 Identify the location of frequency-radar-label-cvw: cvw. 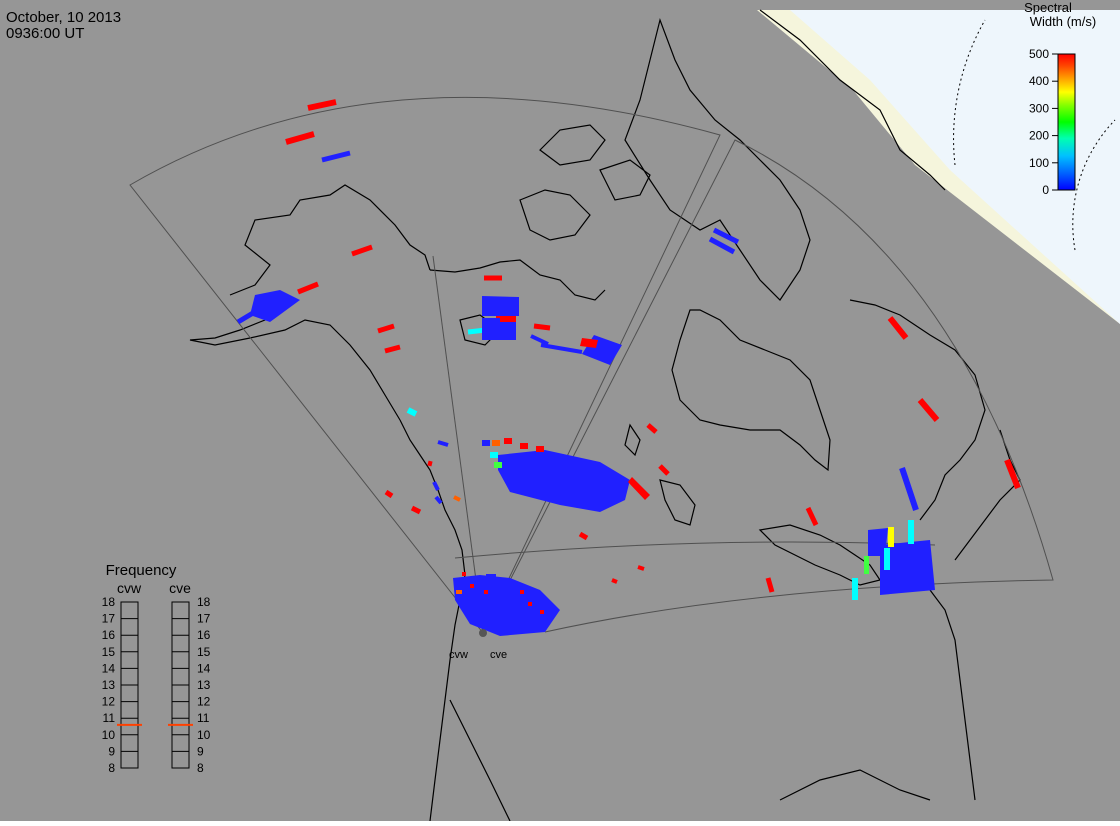
(129, 588).